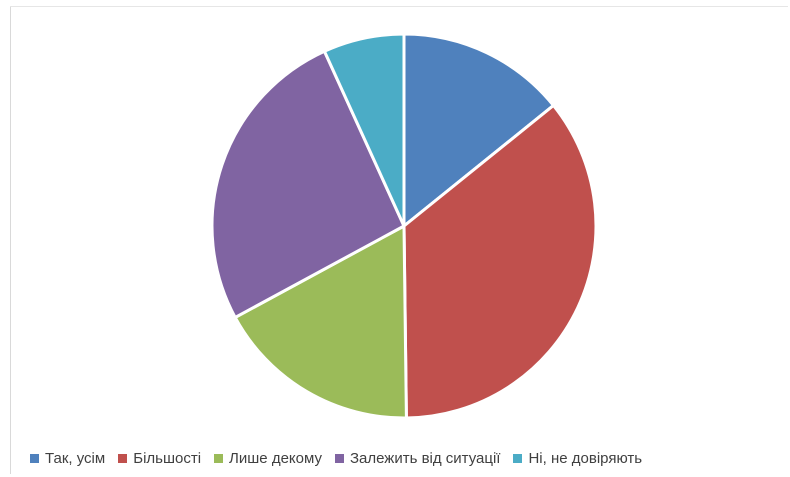 This screenshot has height=477, width=790. Describe the element at coordinates (275, 458) in the screenshot. I see `legend-label: Лише декому` at that location.